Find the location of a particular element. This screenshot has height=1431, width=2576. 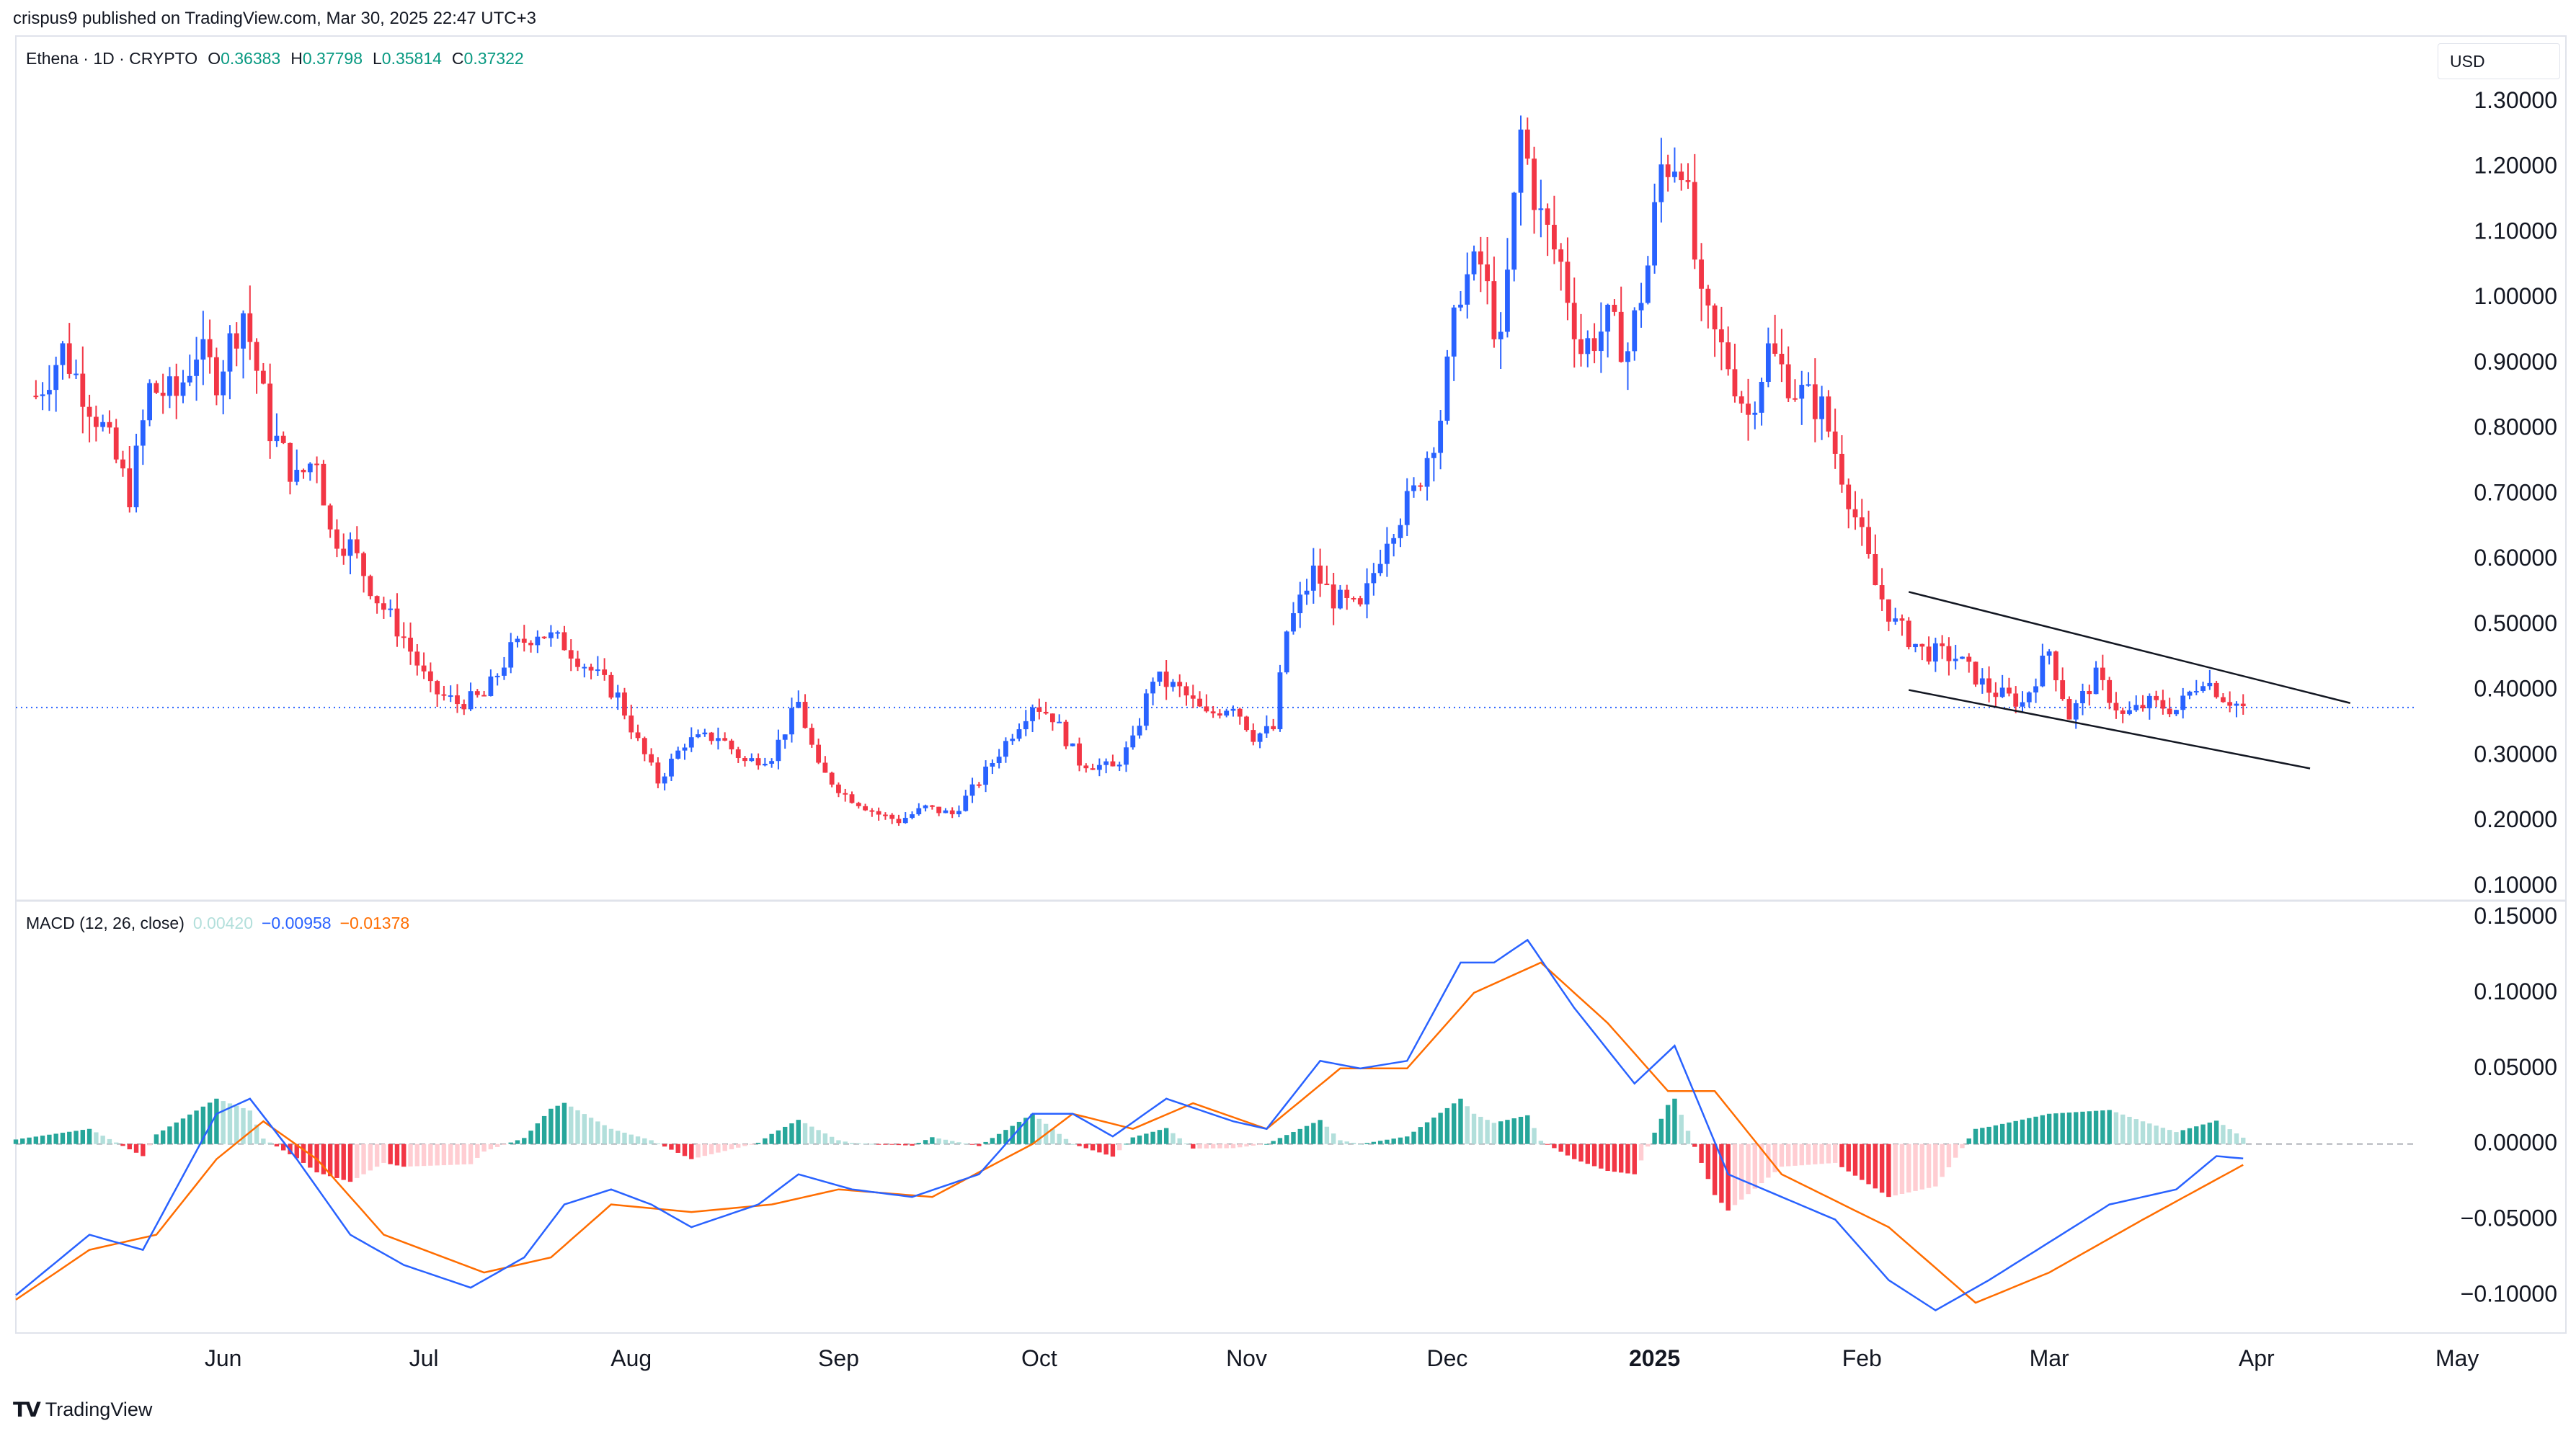

price-tick-label: 1.30000 is located at coordinates (2515, 100).